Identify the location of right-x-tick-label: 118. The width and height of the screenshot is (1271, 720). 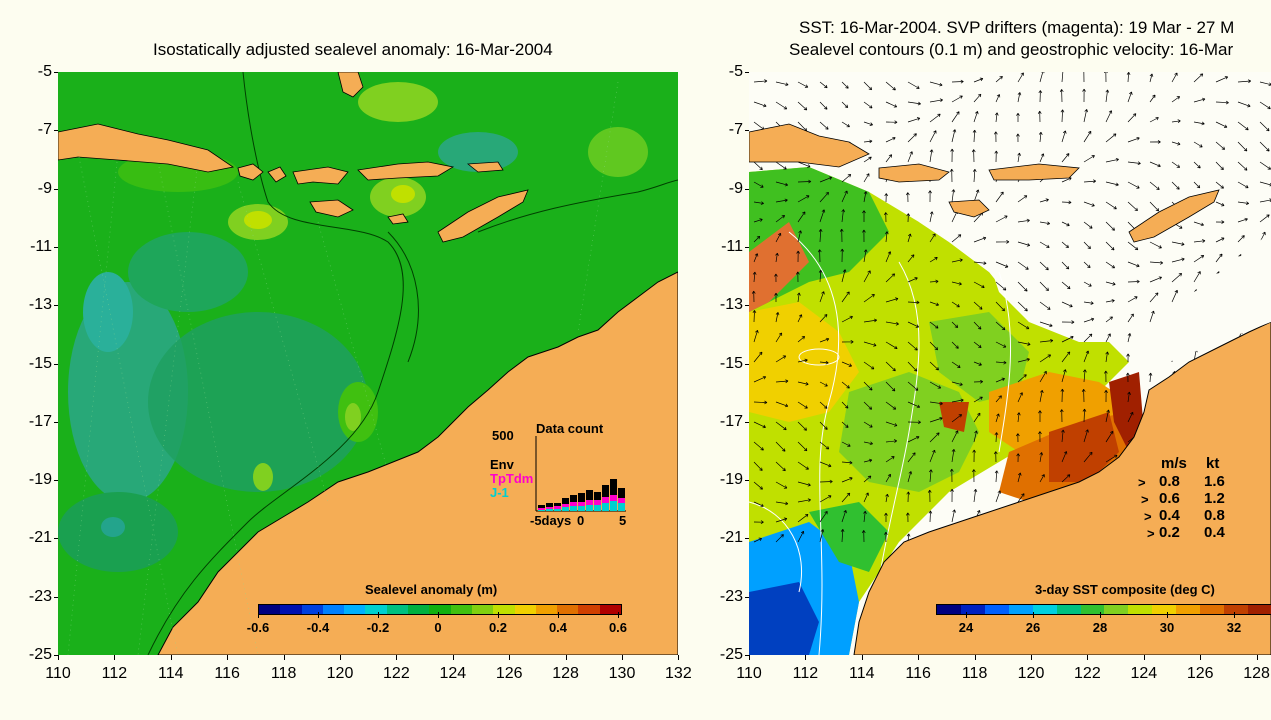
(974, 673).